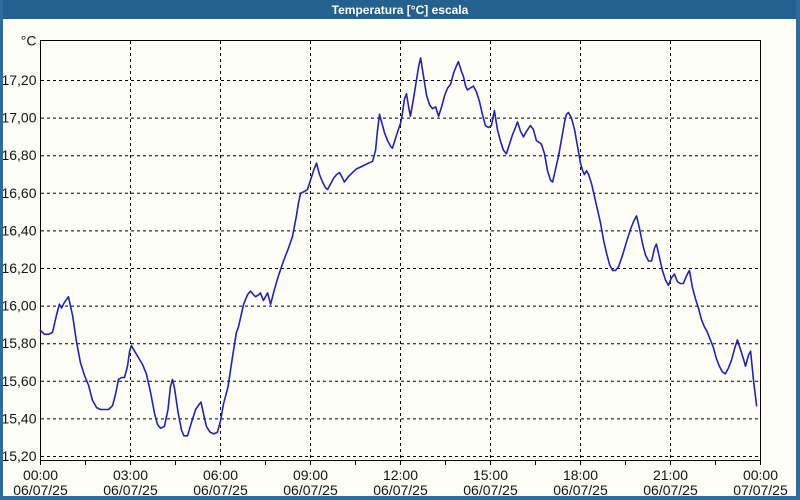  I want to click on x-tick-time-label: 09:00, so click(310, 475).